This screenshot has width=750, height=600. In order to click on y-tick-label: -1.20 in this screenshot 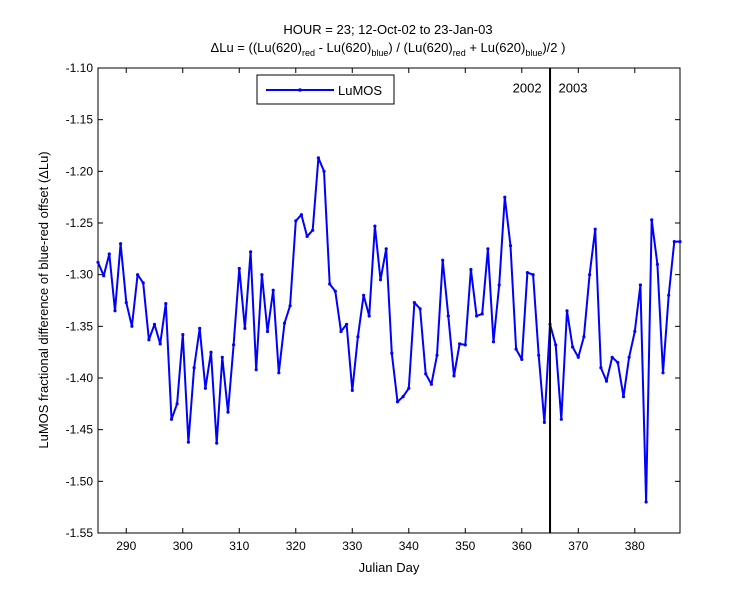, I will do `click(80, 171)`.